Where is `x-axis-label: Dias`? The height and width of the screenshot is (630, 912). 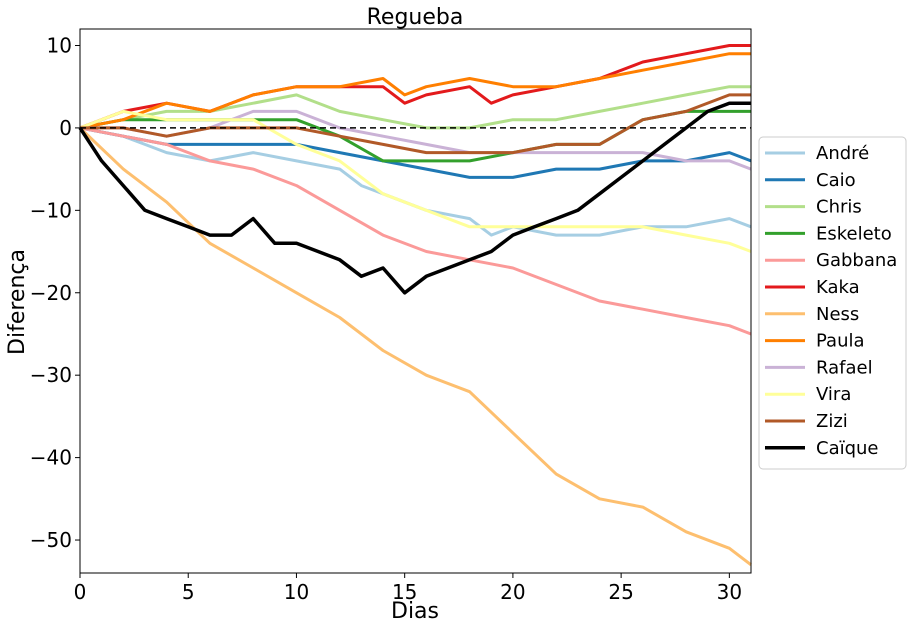
x-axis-label: Dias is located at coordinates (415, 611).